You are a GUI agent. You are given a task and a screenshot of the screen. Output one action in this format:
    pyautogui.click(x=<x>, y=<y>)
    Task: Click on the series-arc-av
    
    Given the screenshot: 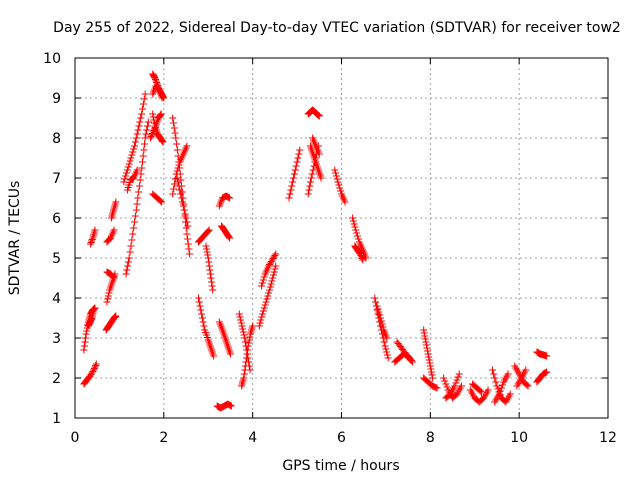 What is the action you would take?
    pyautogui.click(x=479, y=396)
    